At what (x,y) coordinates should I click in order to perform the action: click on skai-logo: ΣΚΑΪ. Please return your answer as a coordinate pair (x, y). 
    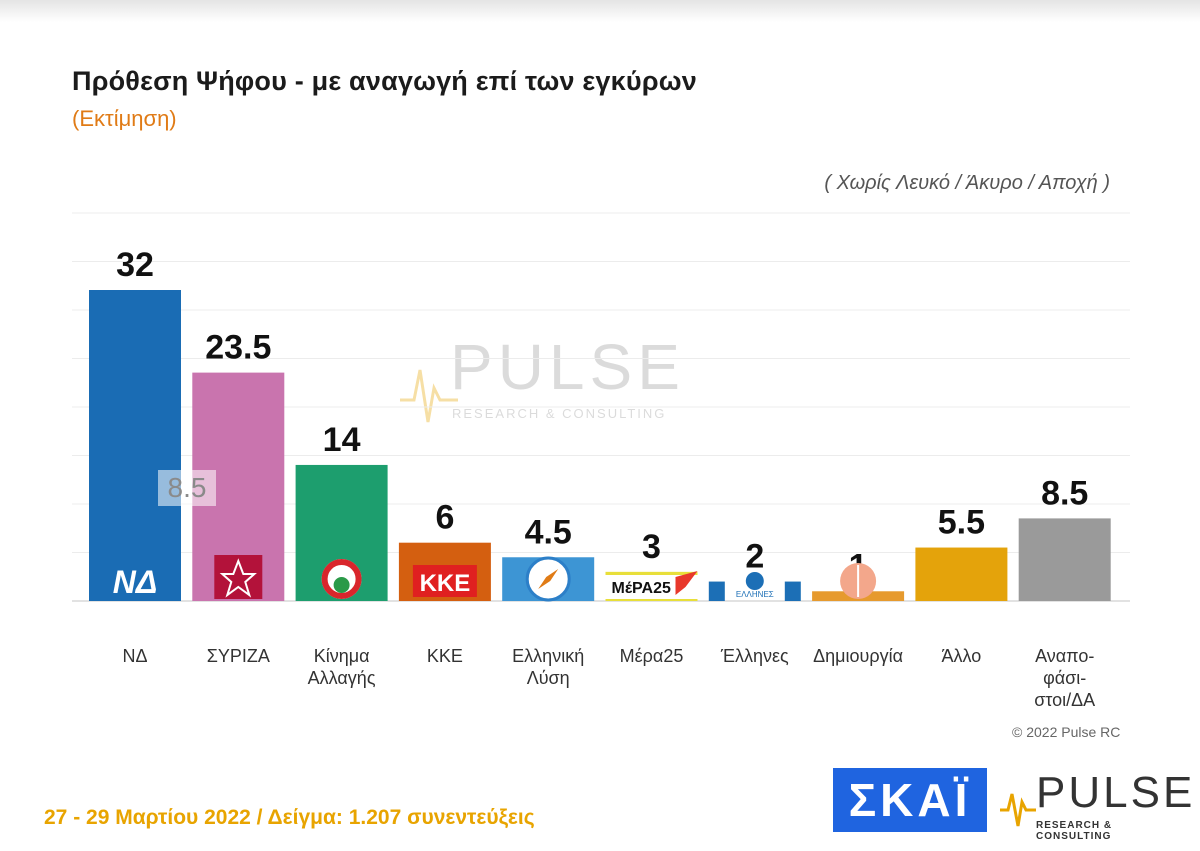
    Looking at the image, I should click on (910, 800).